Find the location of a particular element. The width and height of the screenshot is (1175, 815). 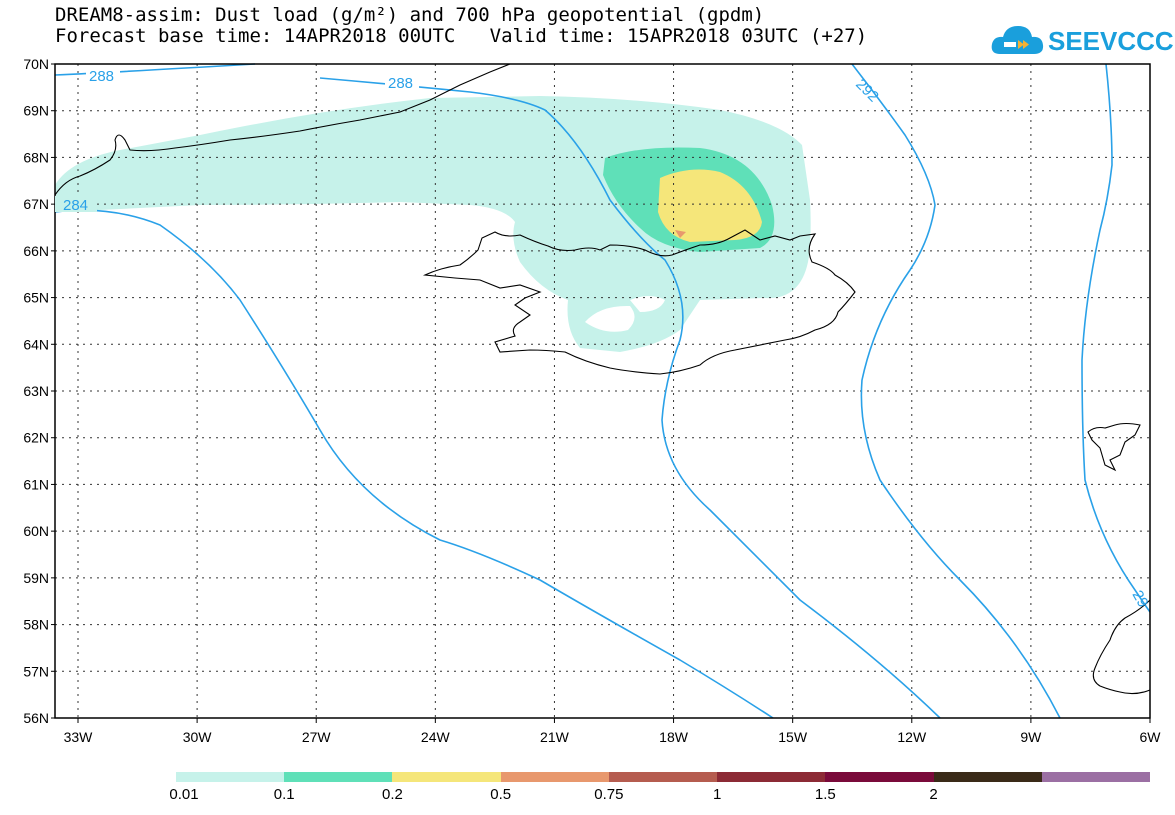

seevccc-logo: SEEVCCC is located at coordinates (1082, 40).